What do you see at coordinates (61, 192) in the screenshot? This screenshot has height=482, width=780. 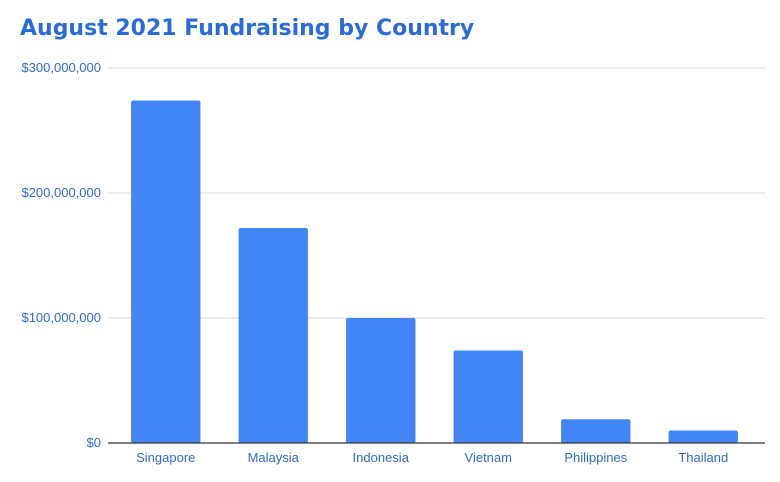 I see `y-tick-label: $200,000,000` at bounding box center [61, 192].